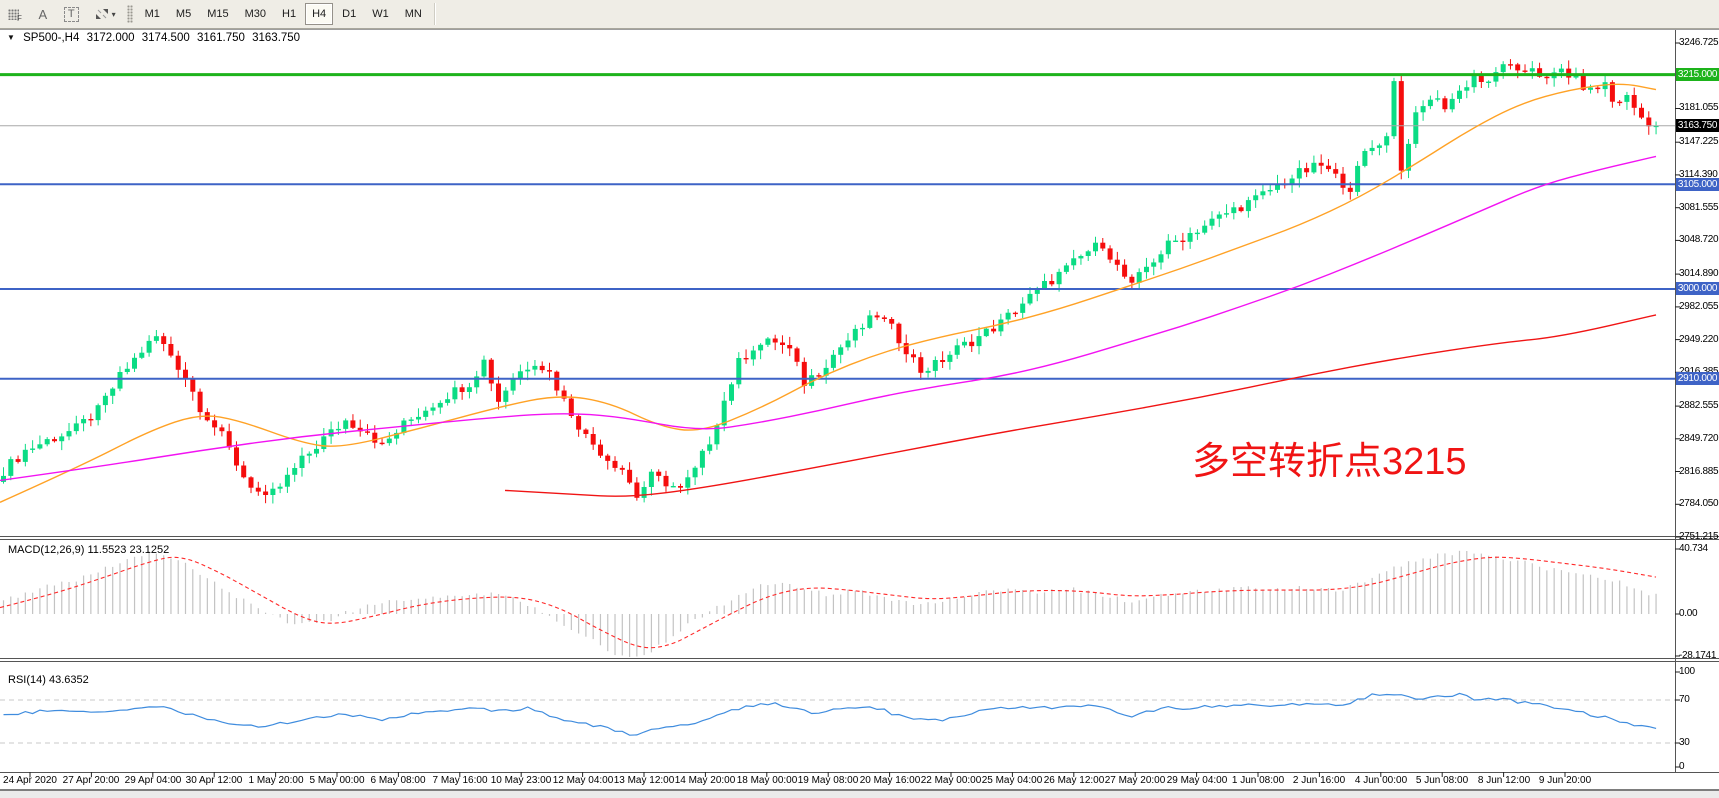 Image resolution: width=1719 pixels, height=798 pixels. What do you see at coordinates (1697, 184) in the screenshot?
I see `price-level-badge: 3105.000` at bounding box center [1697, 184].